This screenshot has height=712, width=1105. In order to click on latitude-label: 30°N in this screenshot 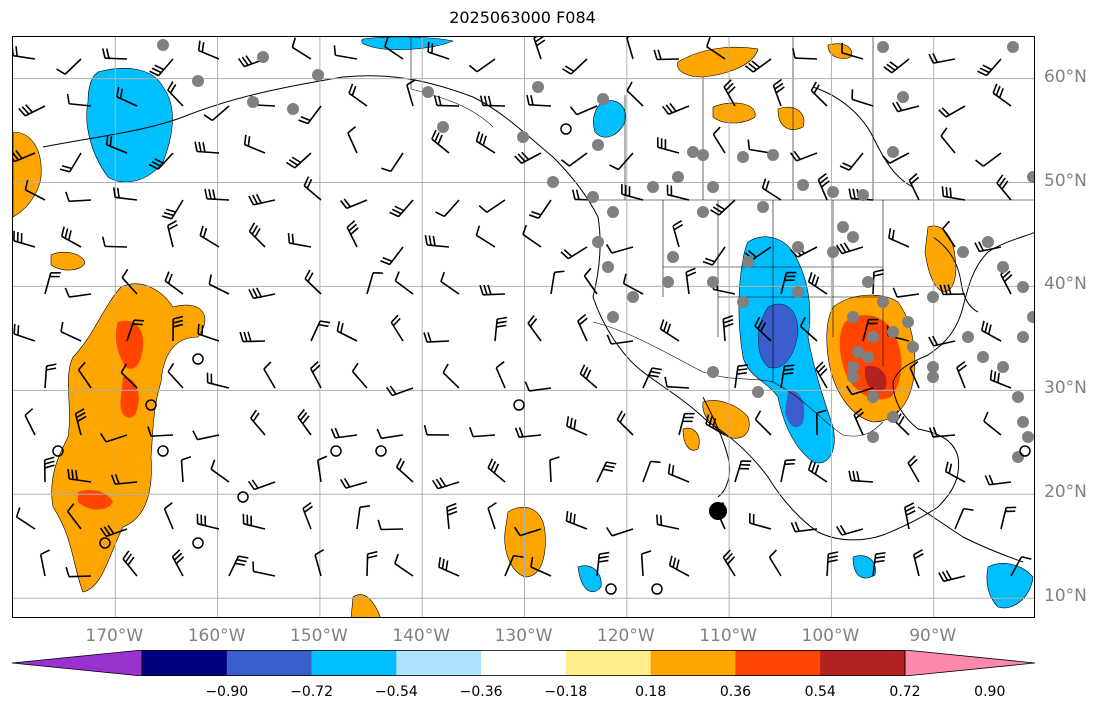, I will do `click(1065, 388)`.